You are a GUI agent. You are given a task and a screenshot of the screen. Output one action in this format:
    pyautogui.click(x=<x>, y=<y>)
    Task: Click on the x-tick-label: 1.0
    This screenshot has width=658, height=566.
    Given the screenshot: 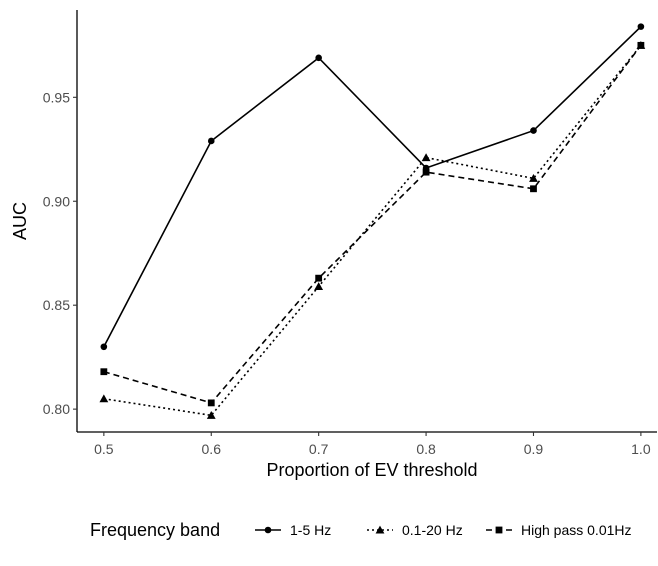 What is the action you would take?
    pyautogui.click(x=641, y=449)
    